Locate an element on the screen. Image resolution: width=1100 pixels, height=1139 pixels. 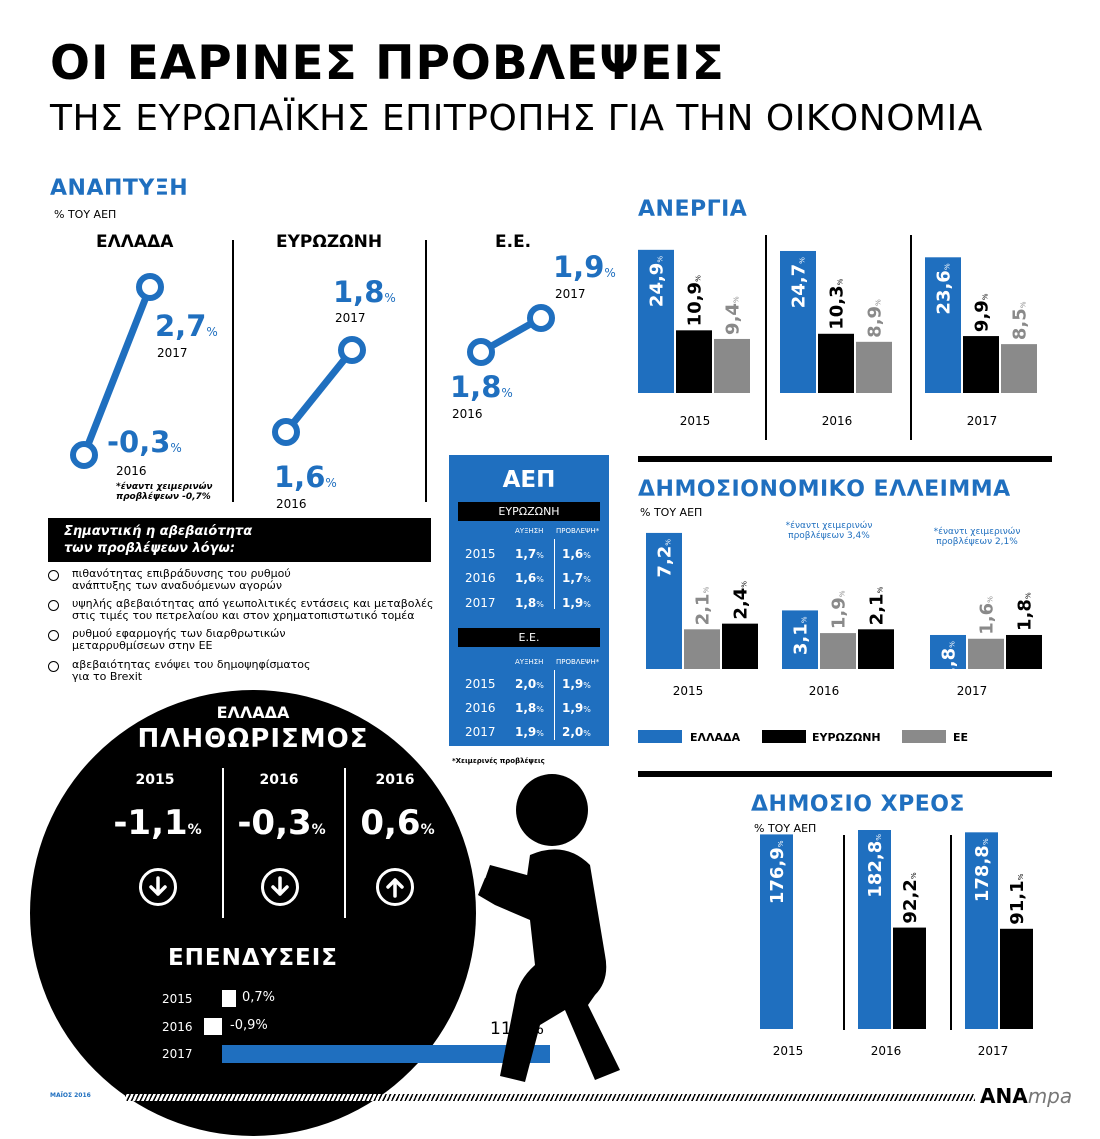
gdp-col-forecast-1: ΠΡΟΒΛΕΨΗ* is located at coordinates (578, 531).